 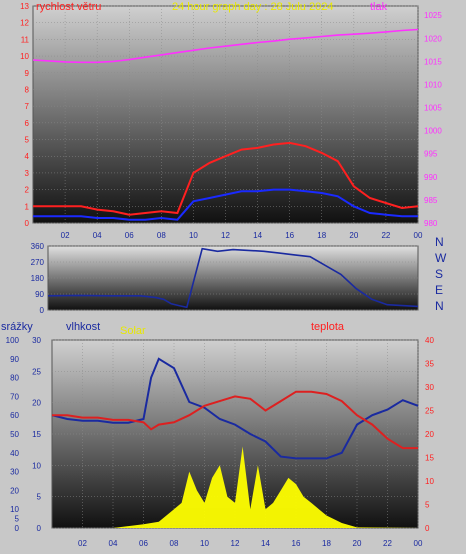 I want to click on temperature-tick: 20, so click(x=429, y=434).